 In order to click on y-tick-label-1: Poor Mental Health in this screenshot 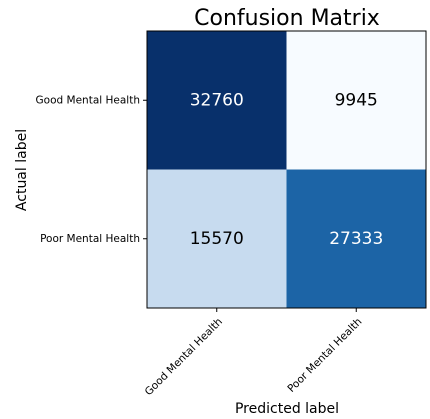, I will do `click(90, 239)`.